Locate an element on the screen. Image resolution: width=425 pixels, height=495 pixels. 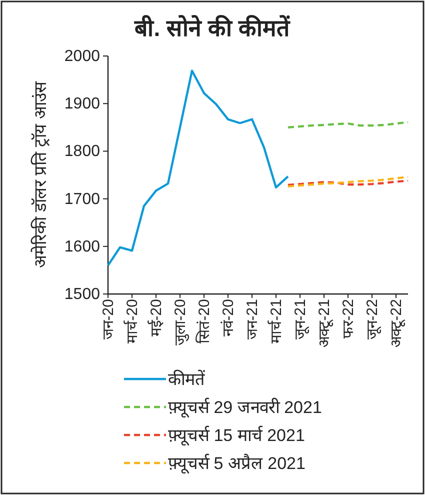
x-tick-label: जून-22 is located at coordinates (373, 319).